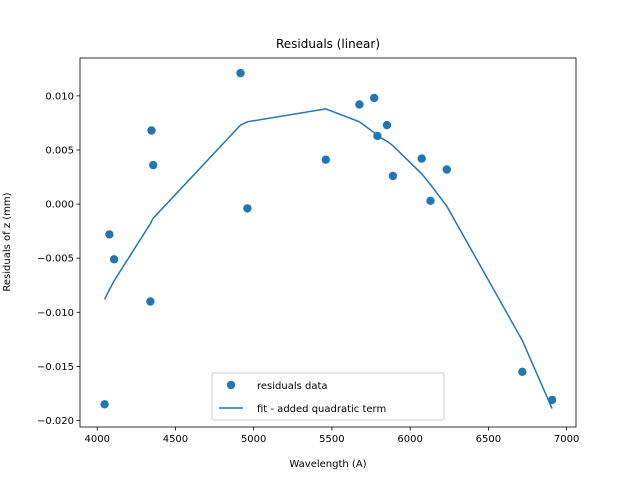 The width and height of the screenshot is (640, 480). Describe the element at coordinates (55, 367) in the screenshot. I see `y-tick-label: −0.015` at that location.